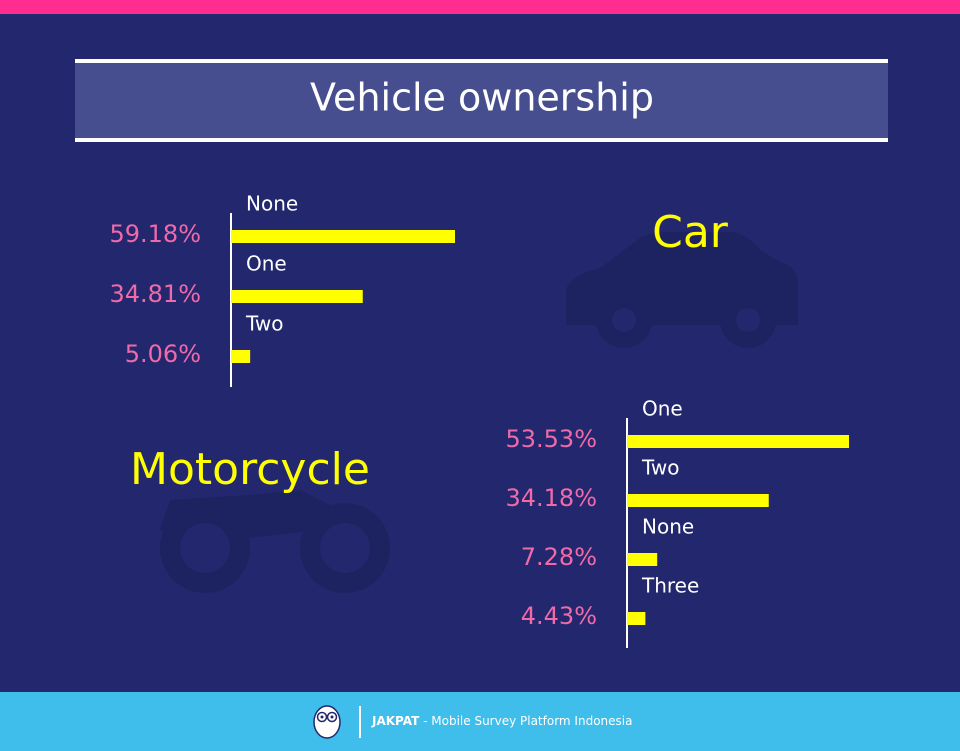 The image size is (960, 751). I want to click on chart-title: Car, so click(690, 232).